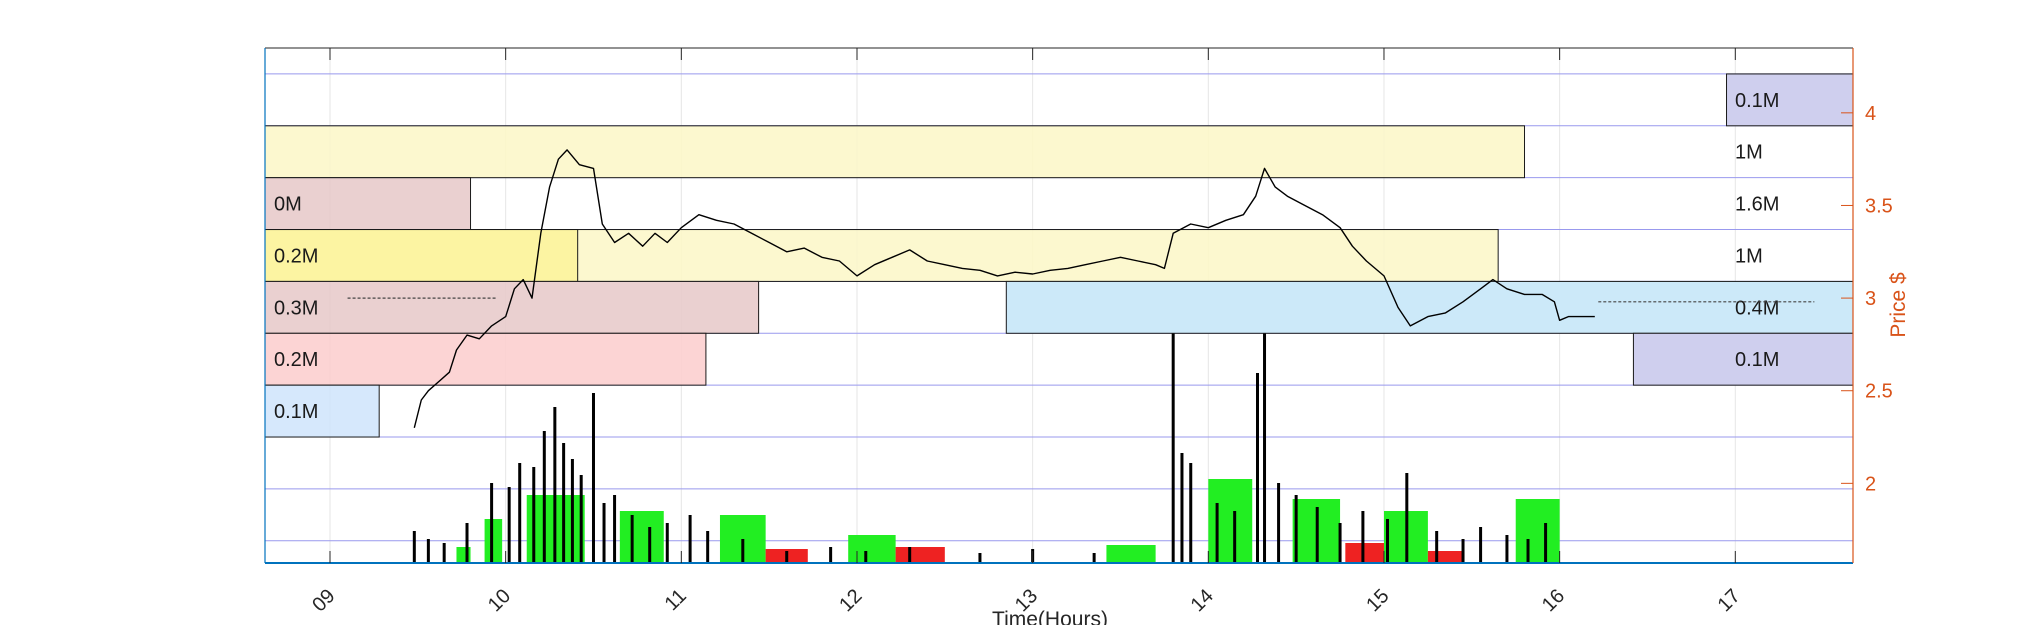 The width and height of the screenshot is (2031, 625). I want to click on x-tick-label: 09, so click(323, 600).